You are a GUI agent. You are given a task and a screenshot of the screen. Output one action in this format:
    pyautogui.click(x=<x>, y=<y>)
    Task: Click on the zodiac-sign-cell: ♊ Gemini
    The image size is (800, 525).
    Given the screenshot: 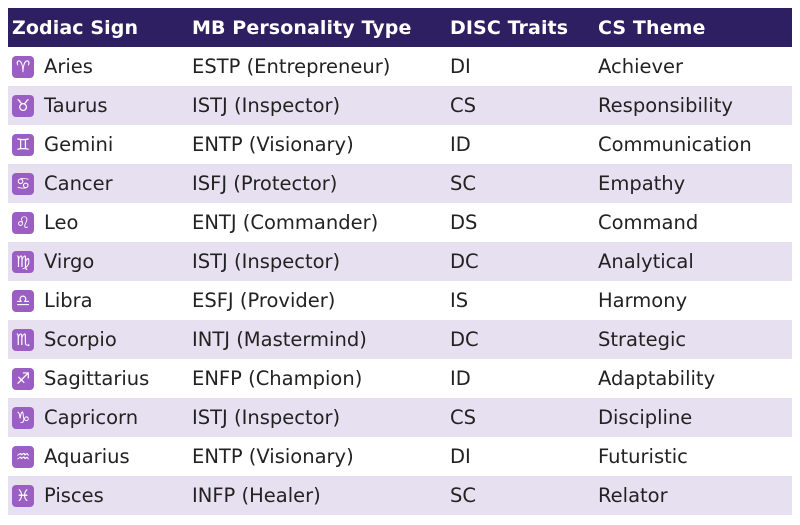 What is the action you would take?
    pyautogui.click(x=100, y=144)
    